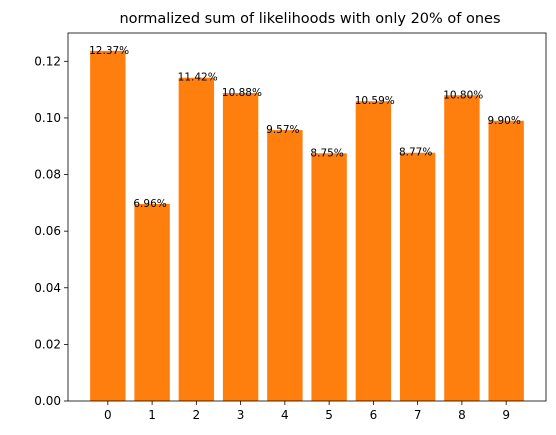  What do you see at coordinates (242, 93) in the screenshot?
I see `data-label-3: 10.88%` at bounding box center [242, 93].